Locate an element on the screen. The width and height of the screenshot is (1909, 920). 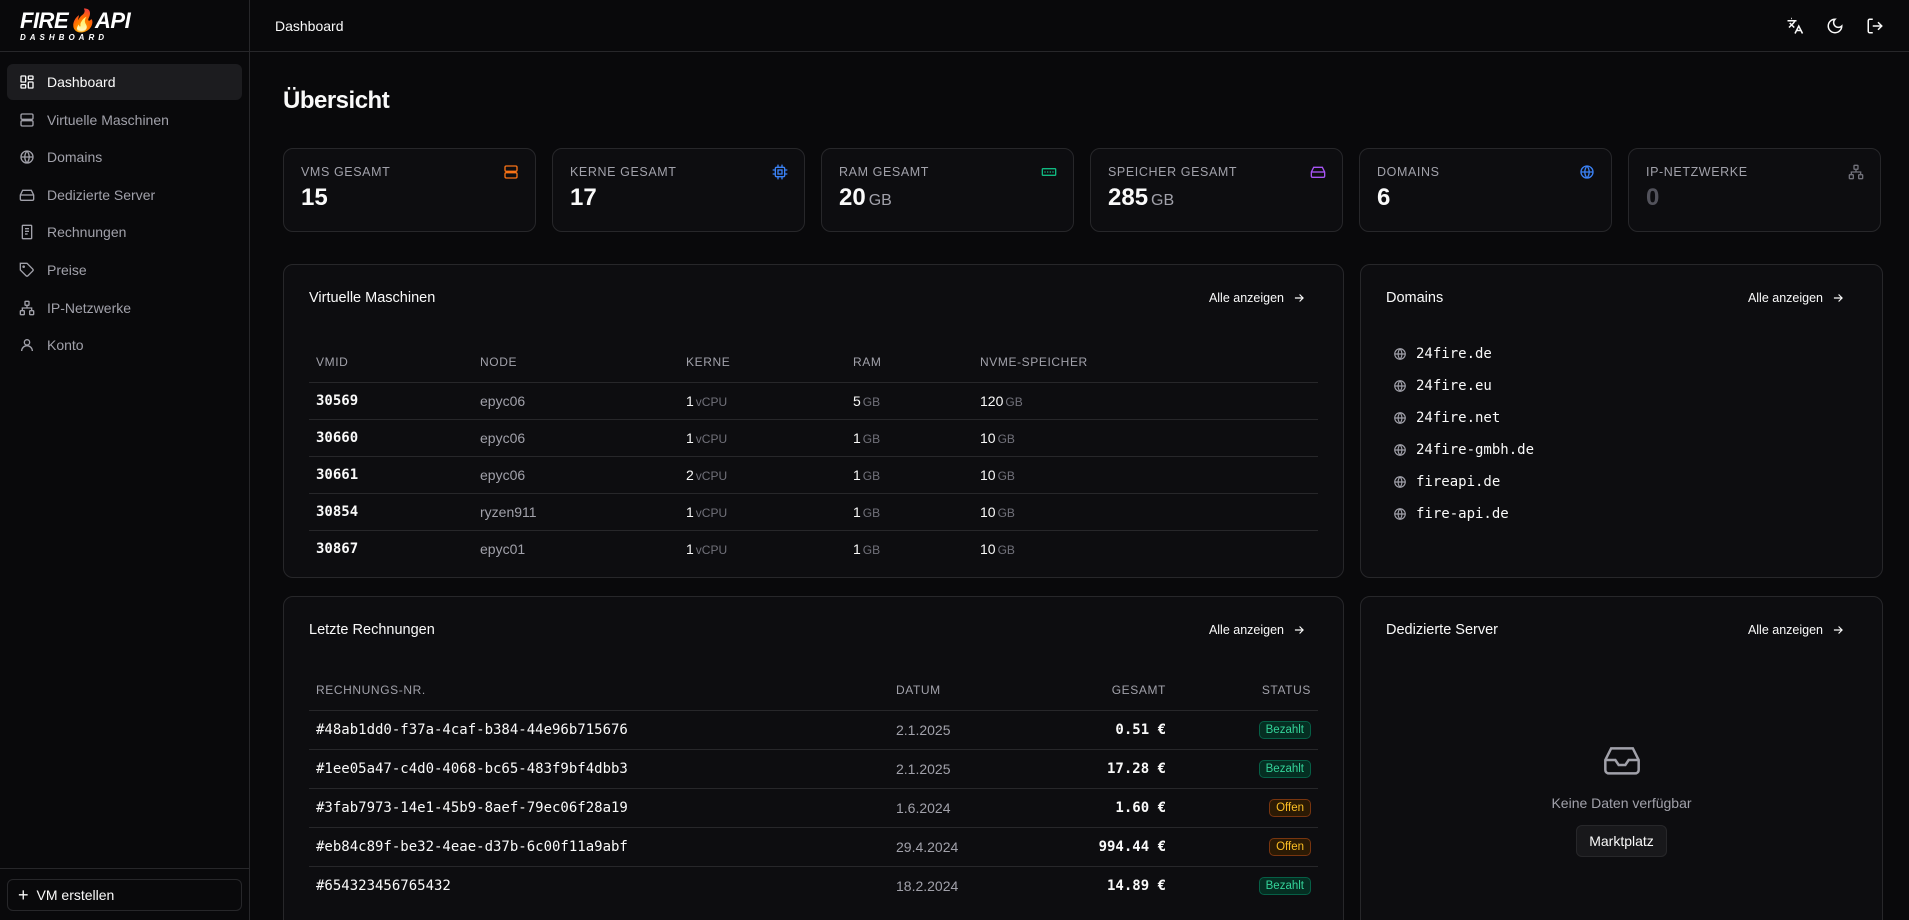
status-badge: Offen is located at coordinates (1290, 847).